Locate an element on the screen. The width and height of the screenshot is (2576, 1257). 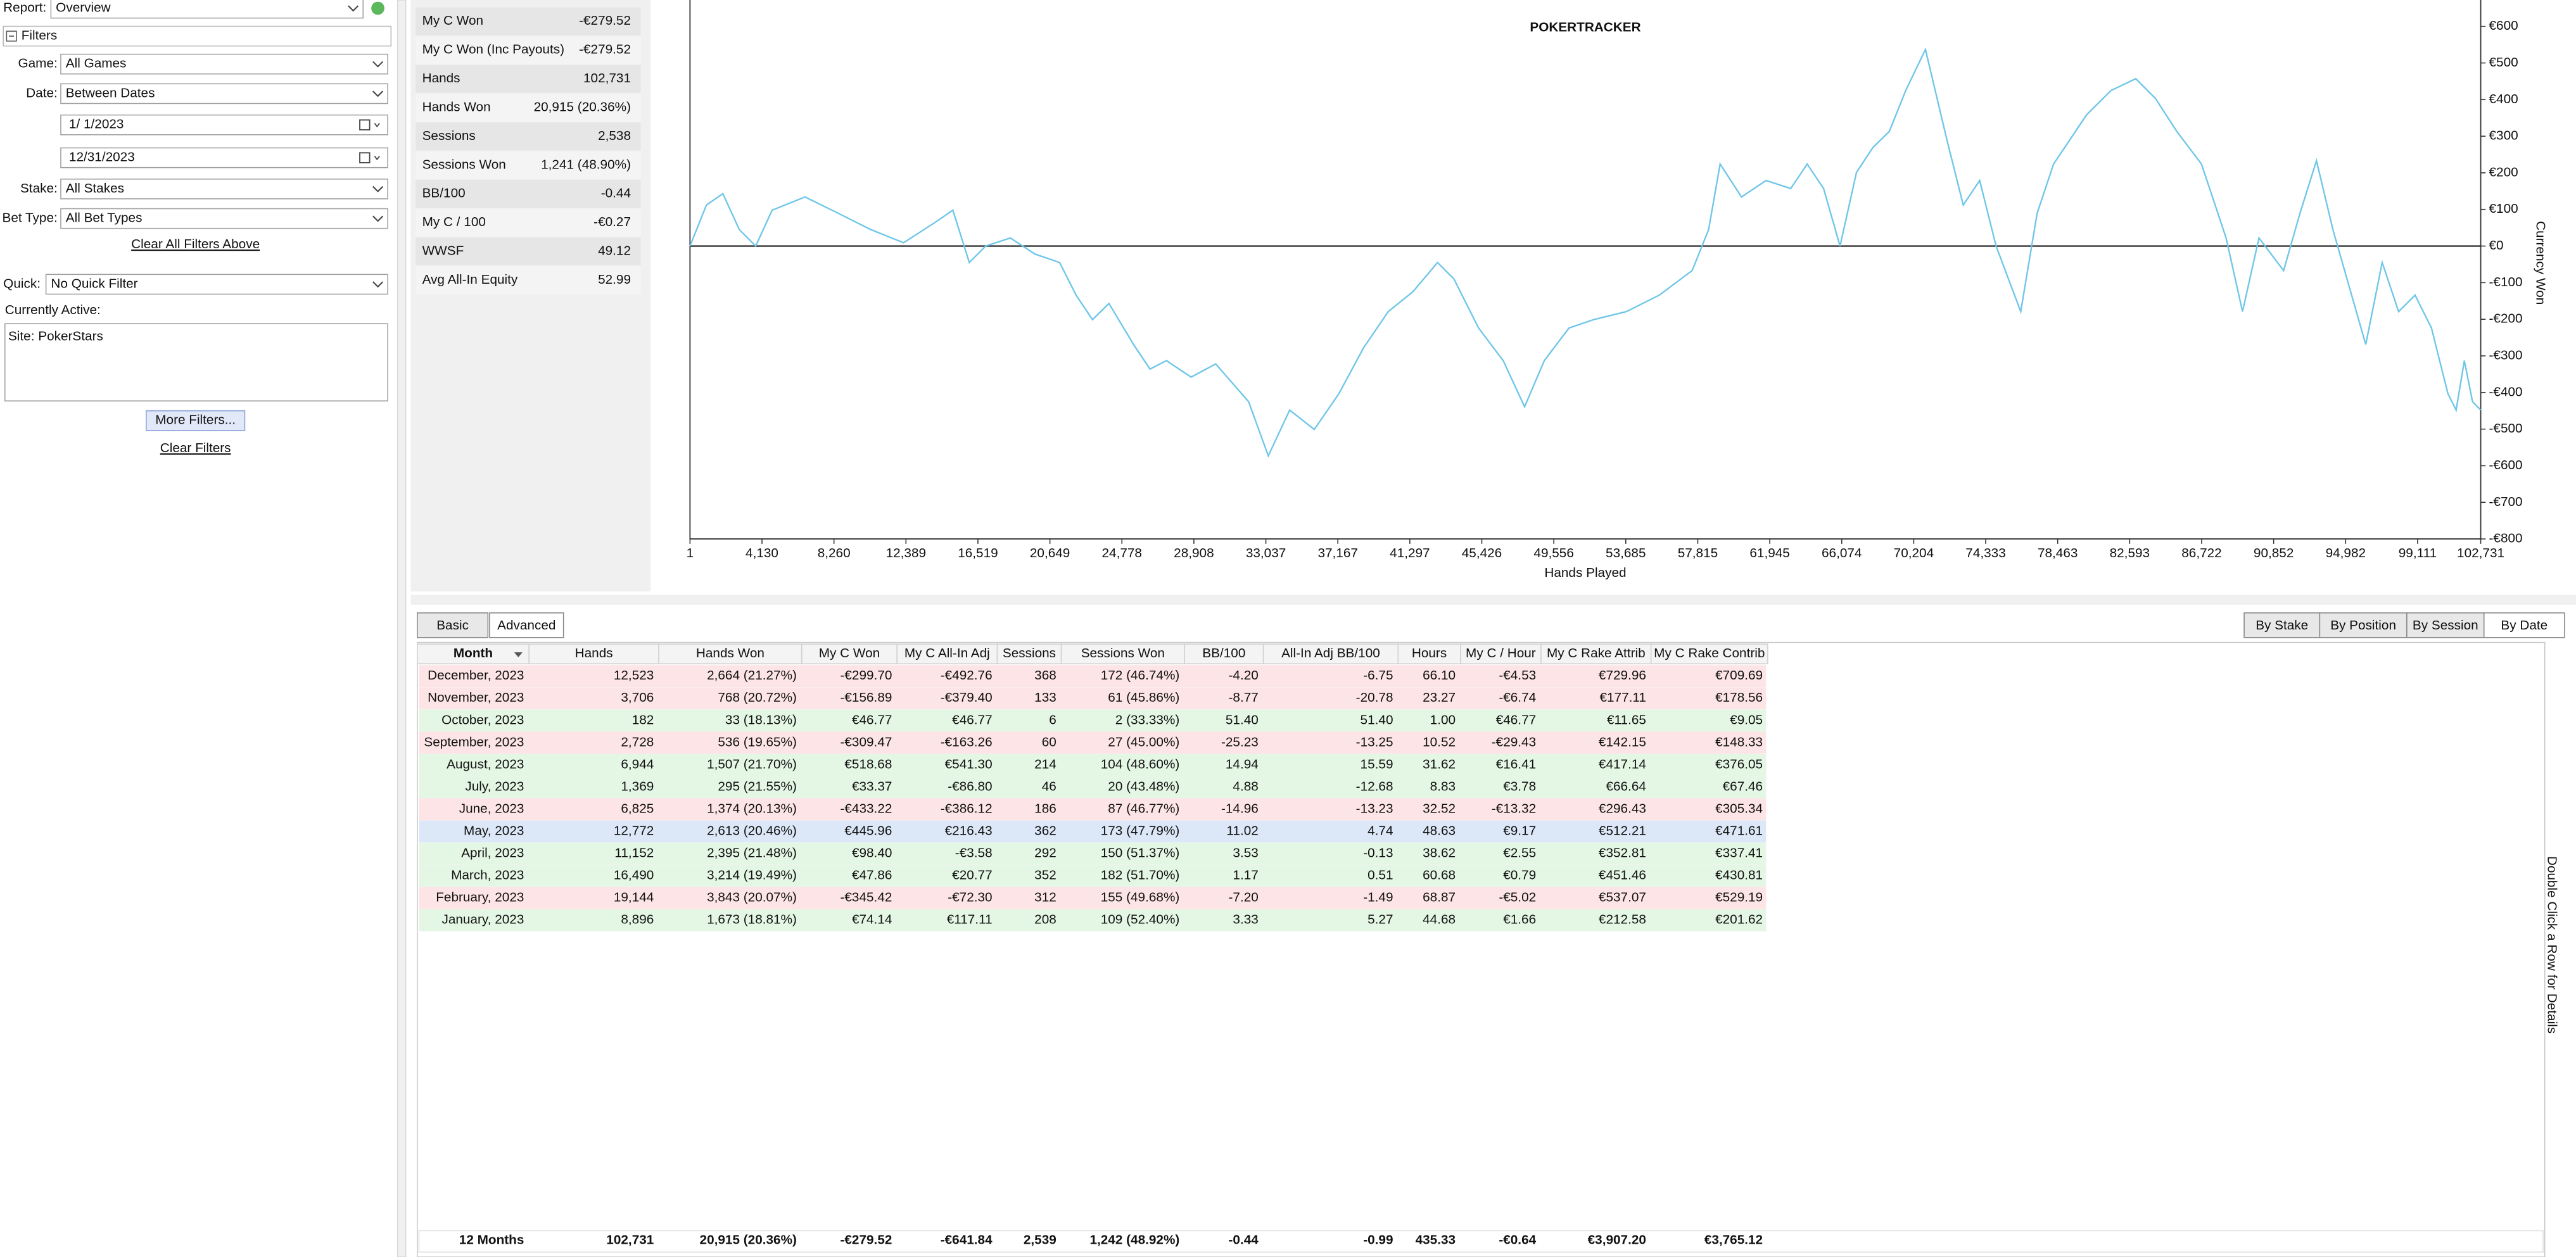
button is located at coordinates (196, 420).